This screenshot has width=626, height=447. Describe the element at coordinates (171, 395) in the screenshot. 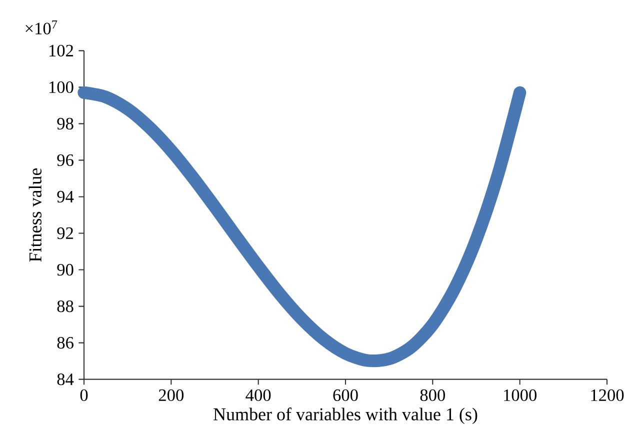

I see `x-tick-label: 200` at that location.